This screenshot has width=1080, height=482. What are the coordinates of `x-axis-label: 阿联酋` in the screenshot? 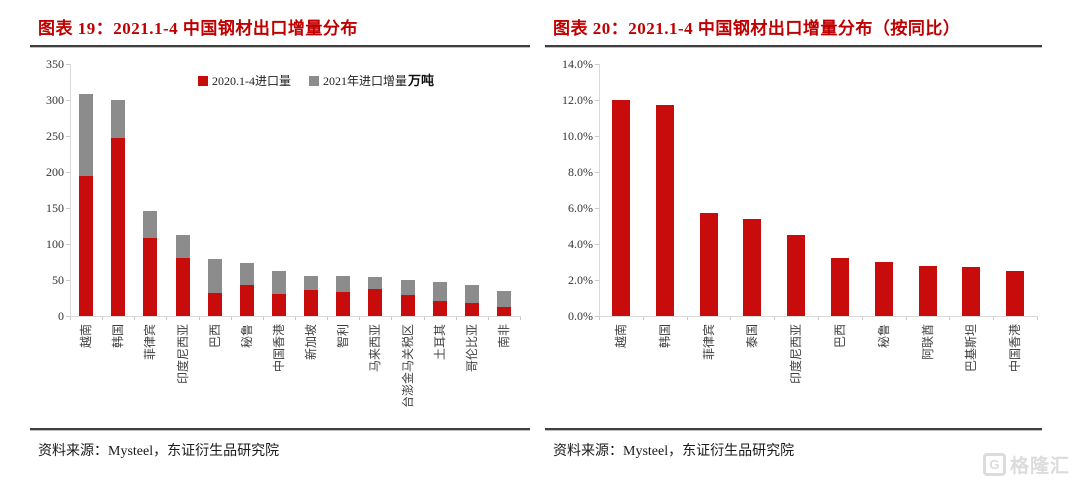 It's located at (927, 342).